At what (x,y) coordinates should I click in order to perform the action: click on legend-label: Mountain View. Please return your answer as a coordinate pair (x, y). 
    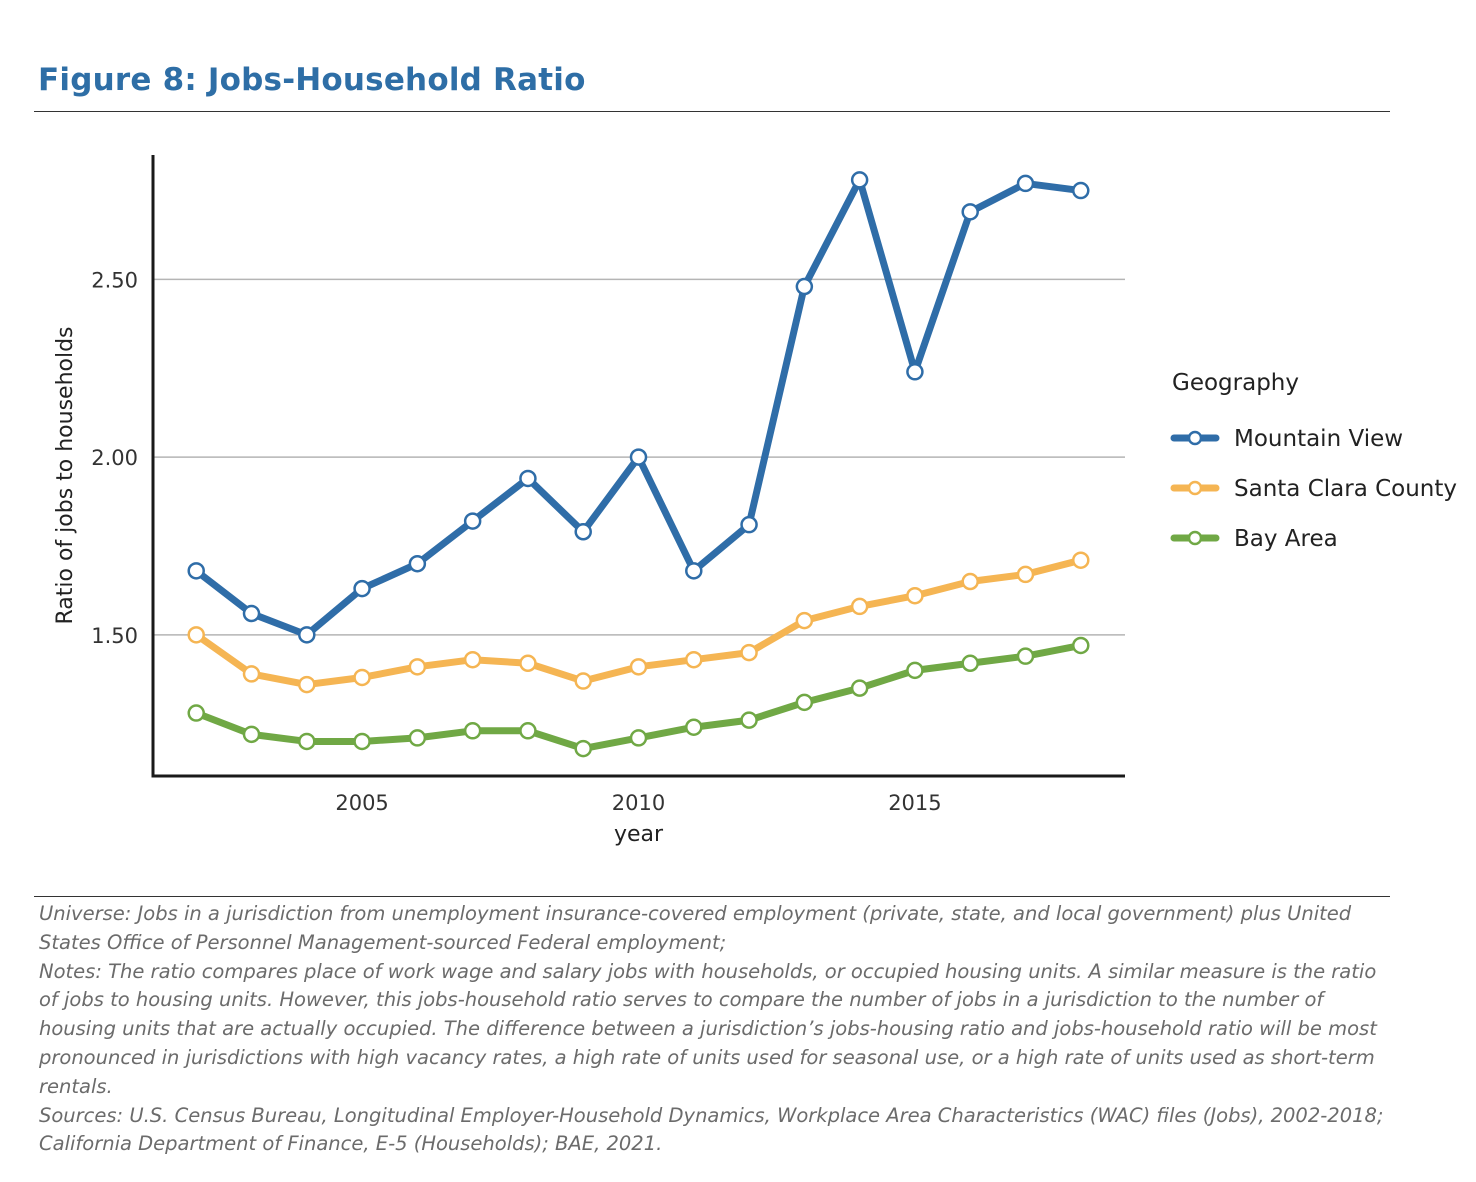
    Looking at the image, I should click on (1318, 439).